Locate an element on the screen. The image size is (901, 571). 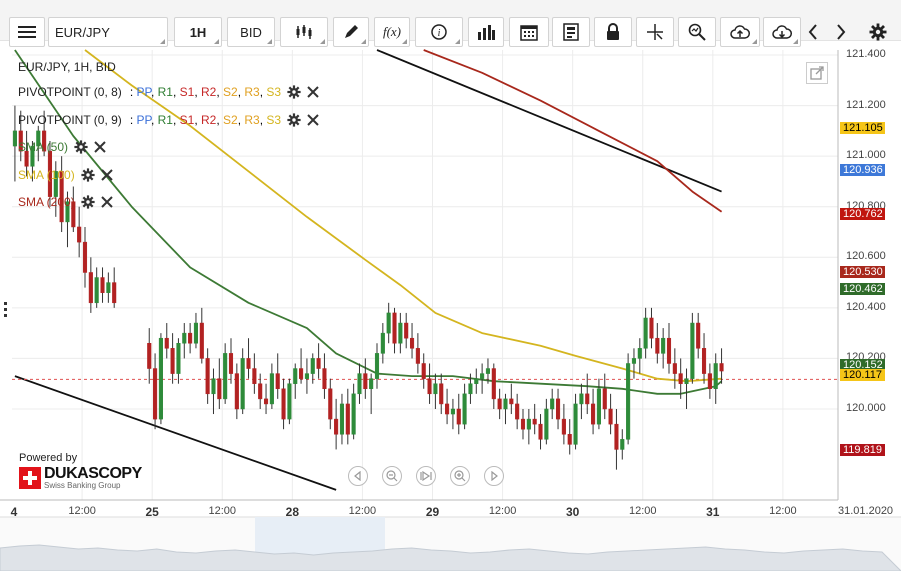
brand-name: DUKASCOPY is located at coordinates (93, 473).